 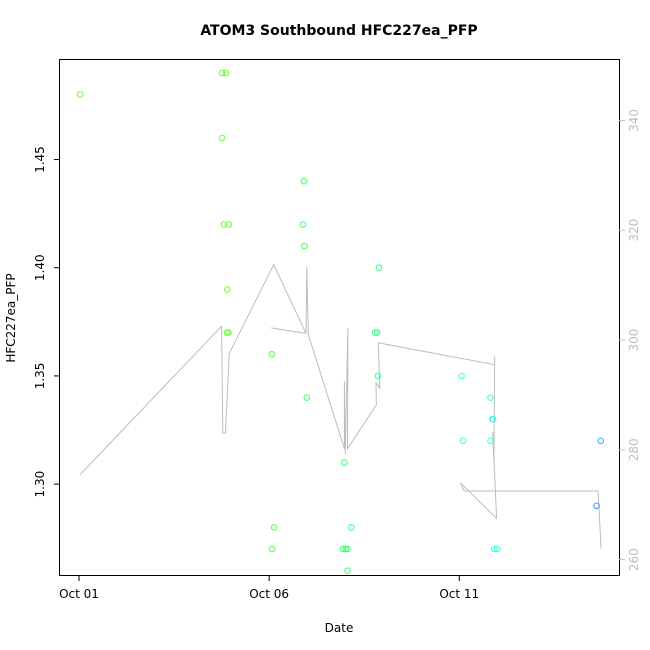 I want to click on x-tick-label: Oct 06, so click(x=269, y=594).